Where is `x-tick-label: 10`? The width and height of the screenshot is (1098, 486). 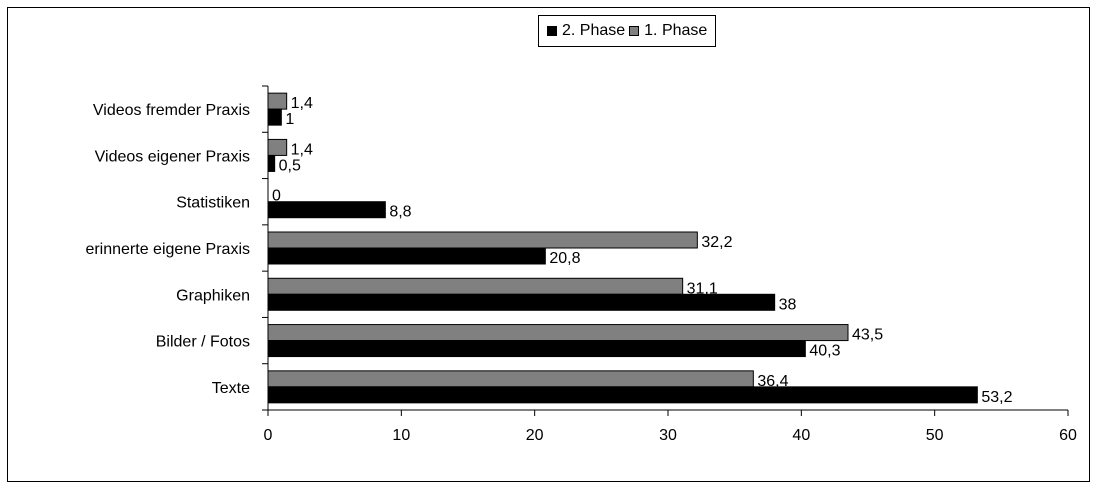
x-tick-label: 10 is located at coordinates (401, 435).